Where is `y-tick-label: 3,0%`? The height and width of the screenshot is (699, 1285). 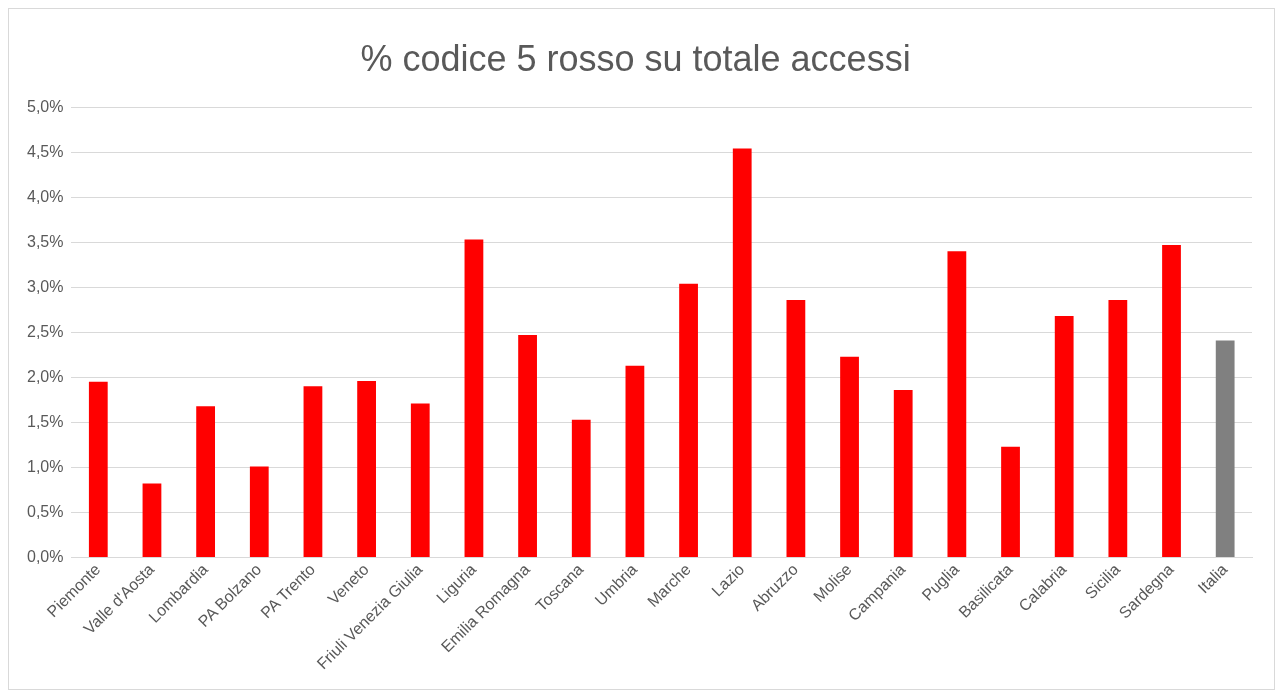
y-tick-label: 3,0% is located at coordinates (45, 286).